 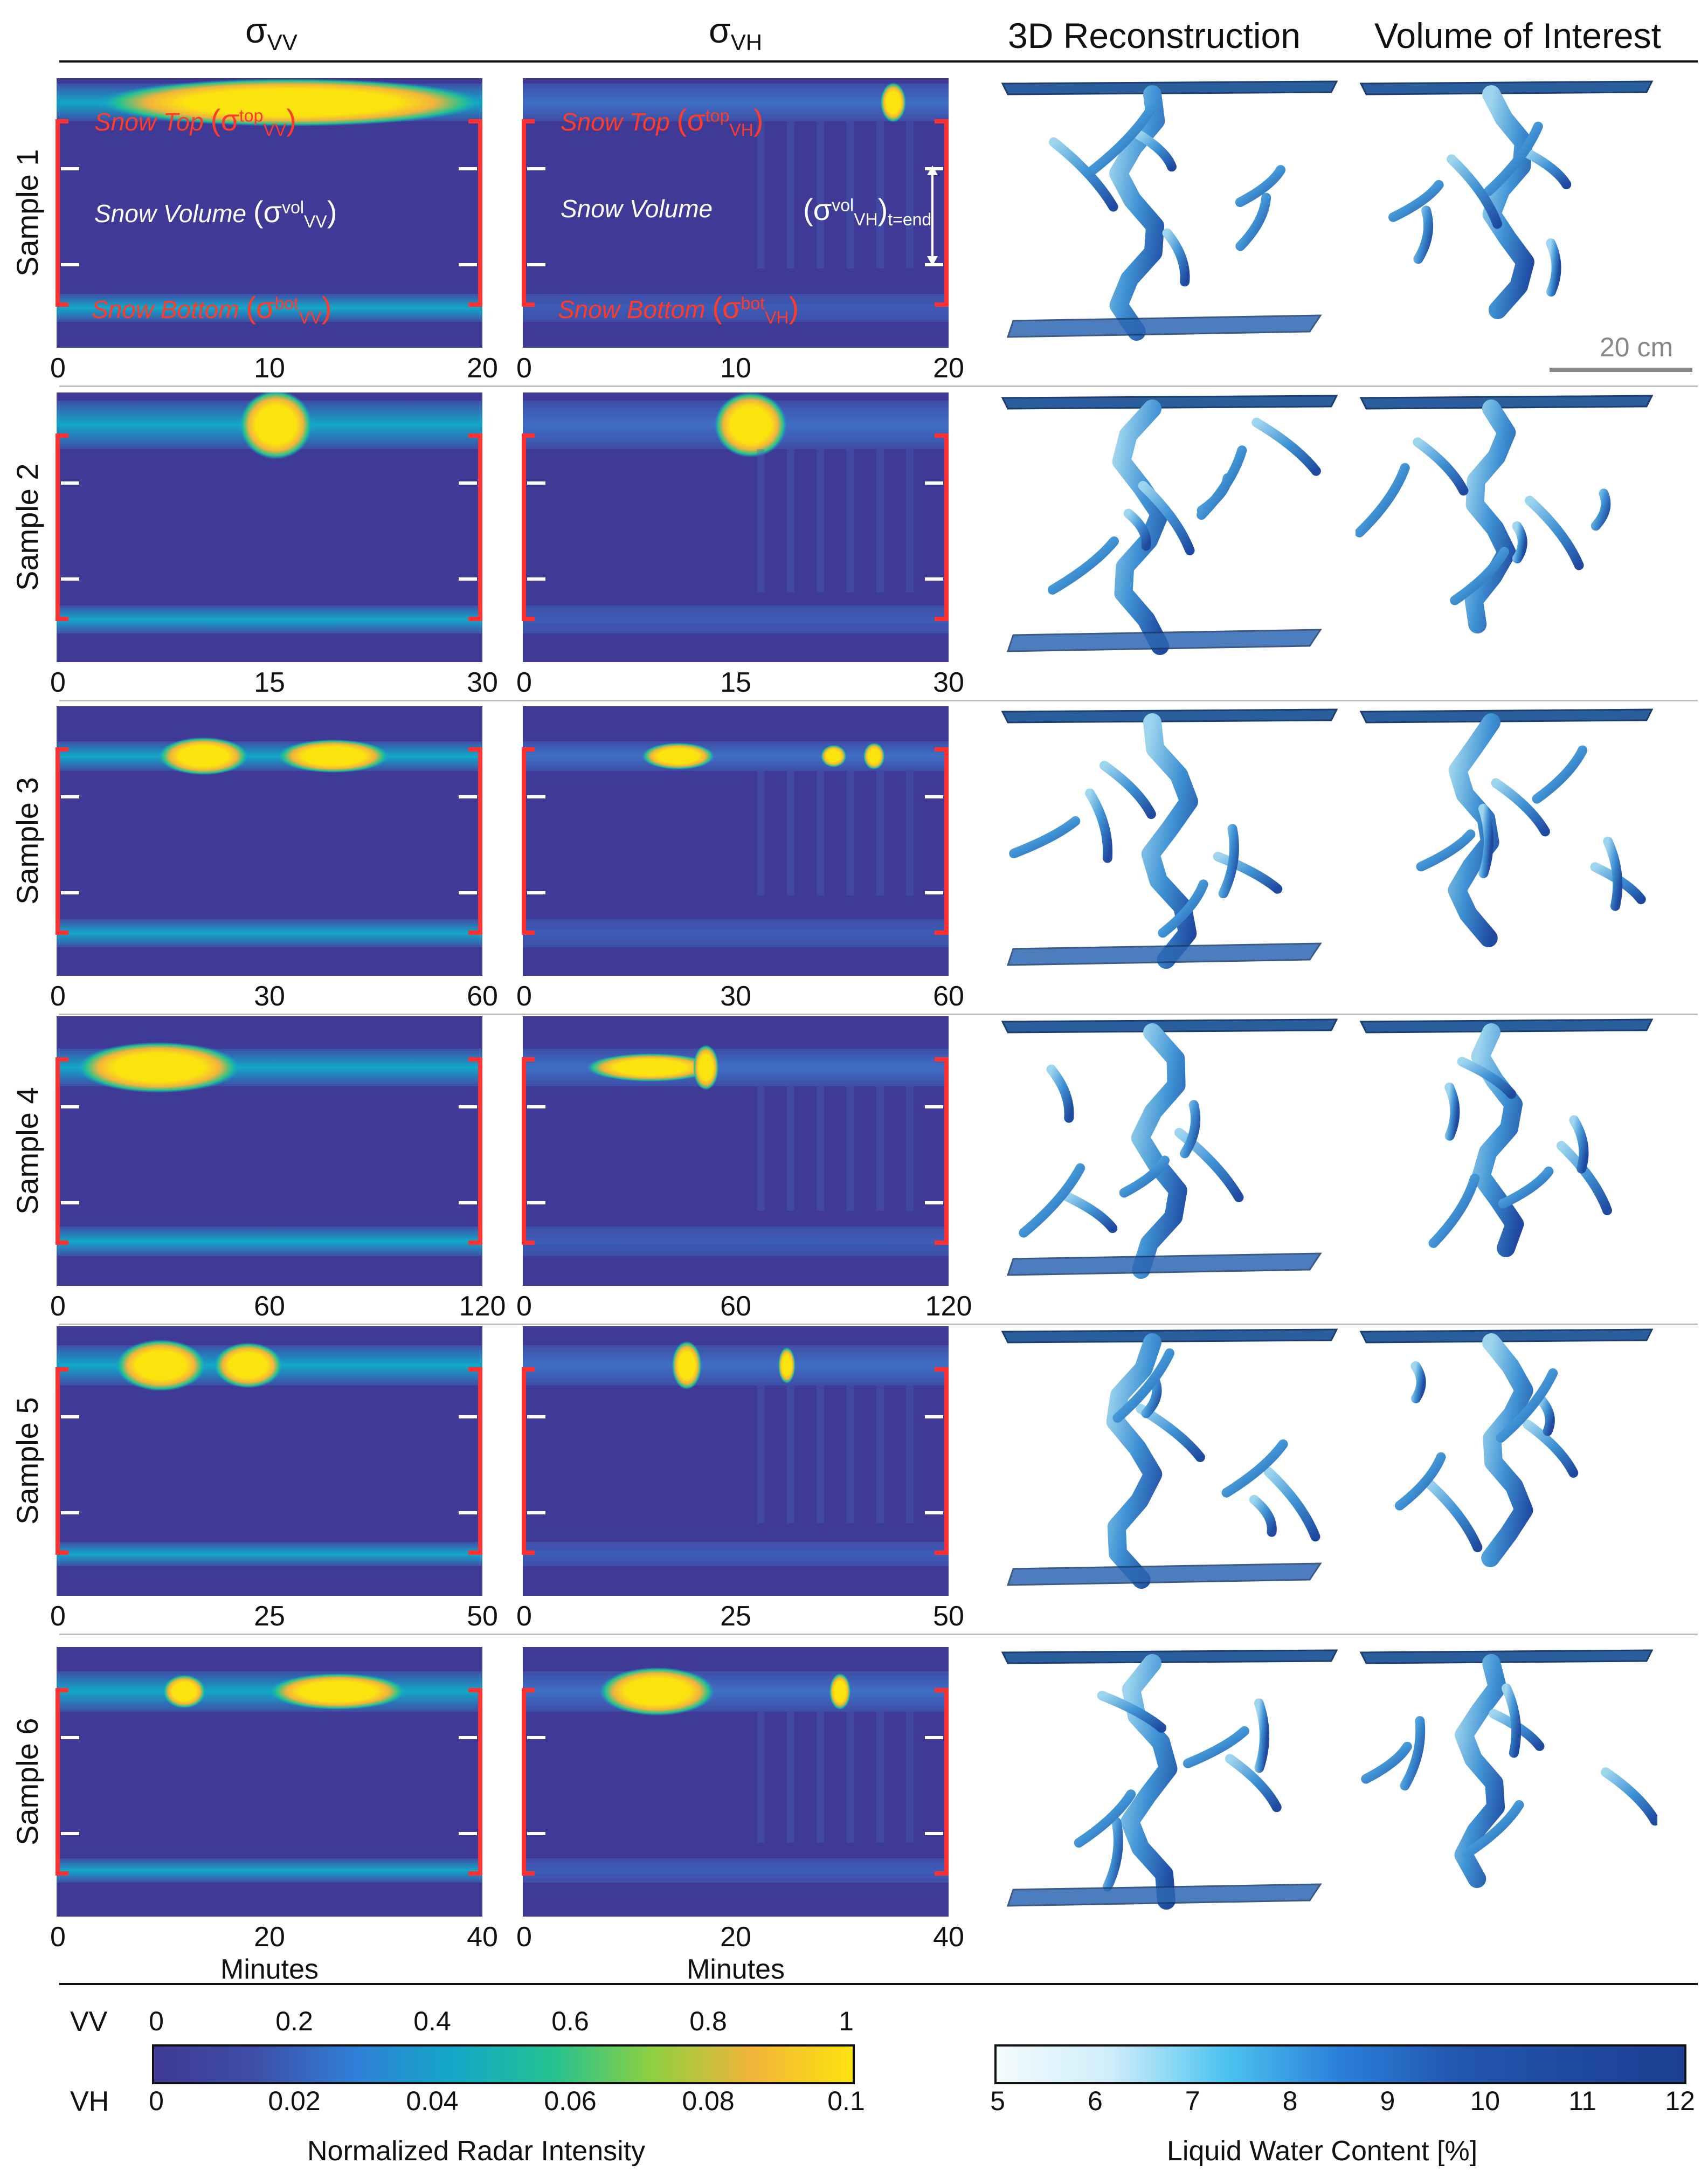 I want to click on axis-tick-label: 15, so click(x=735, y=682).